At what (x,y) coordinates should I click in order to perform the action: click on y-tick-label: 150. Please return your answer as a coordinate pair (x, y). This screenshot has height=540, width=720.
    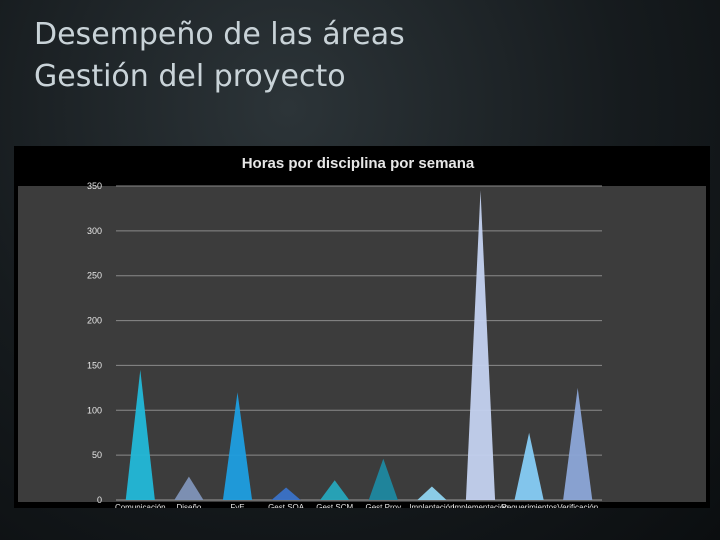
    Looking at the image, I should click on (94, 365).